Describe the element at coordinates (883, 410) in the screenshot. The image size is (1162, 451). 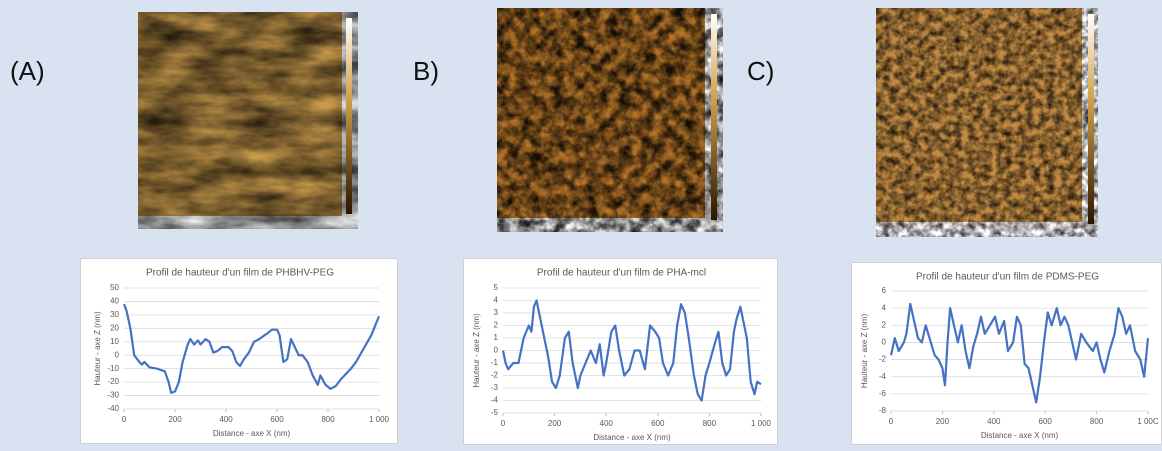
I see `y-tick-label: -8` at that location.